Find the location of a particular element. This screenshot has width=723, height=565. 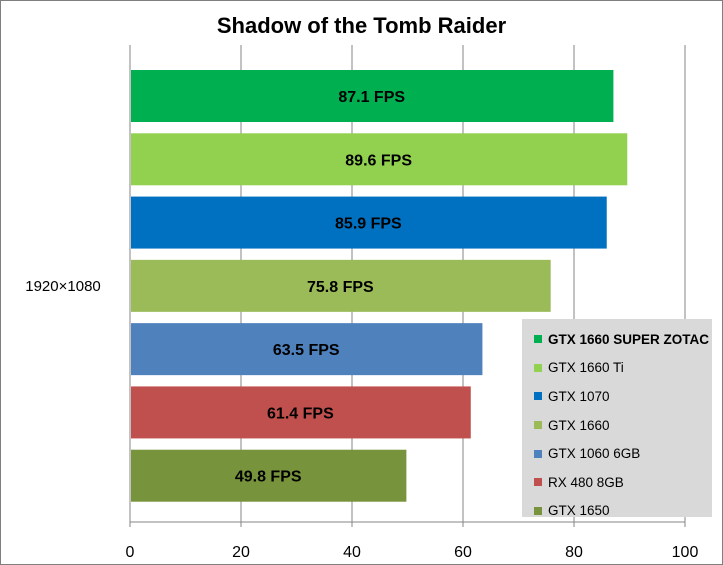

bar-data-label: 85.9 FPS is located at coordinates (368, 224).